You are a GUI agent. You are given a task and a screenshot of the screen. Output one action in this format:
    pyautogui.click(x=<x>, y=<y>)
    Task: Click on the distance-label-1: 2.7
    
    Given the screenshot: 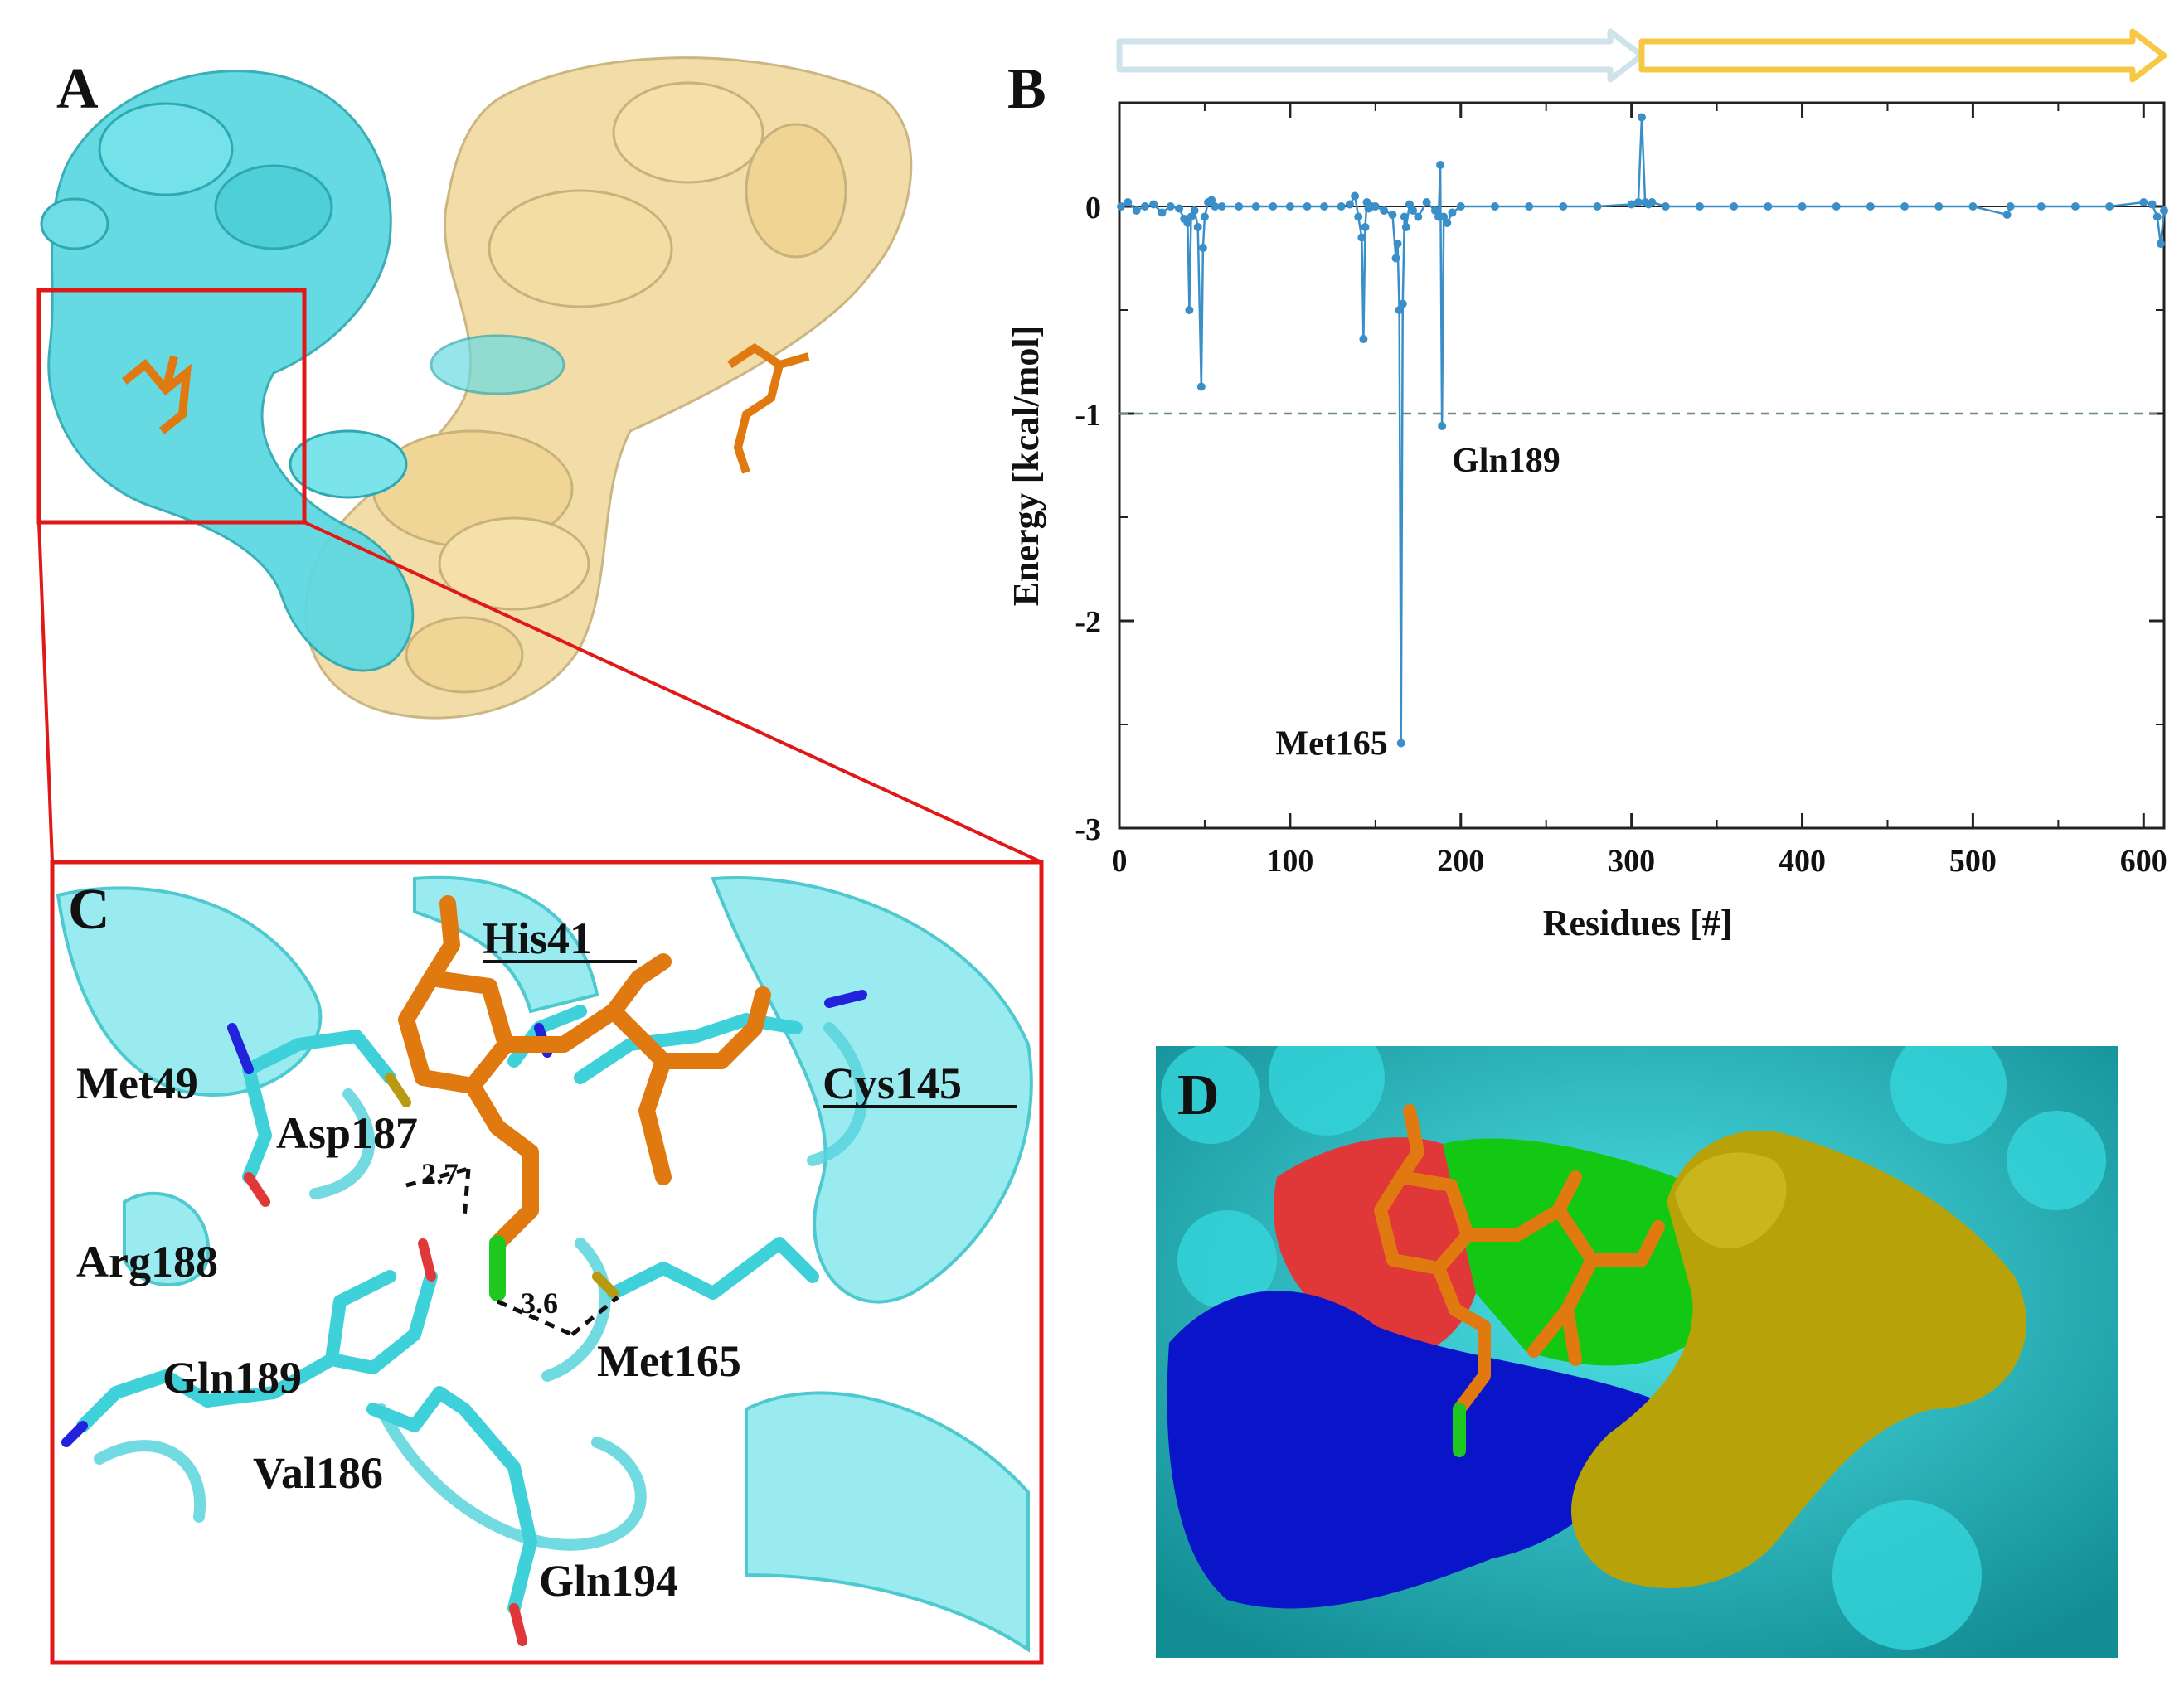 What is the action you would take?
    pyautogui.click(x=440, y=1173)
    